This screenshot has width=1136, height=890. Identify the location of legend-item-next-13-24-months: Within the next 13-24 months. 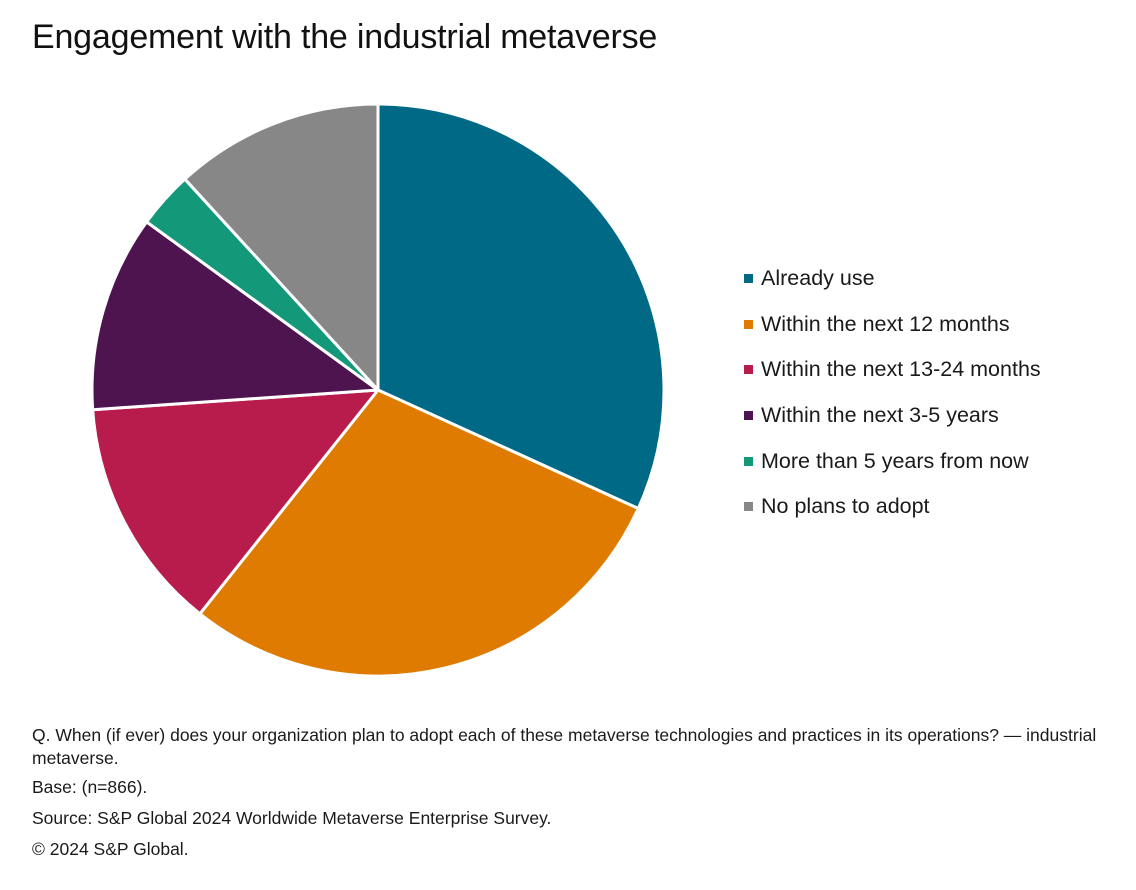
(892, 370).